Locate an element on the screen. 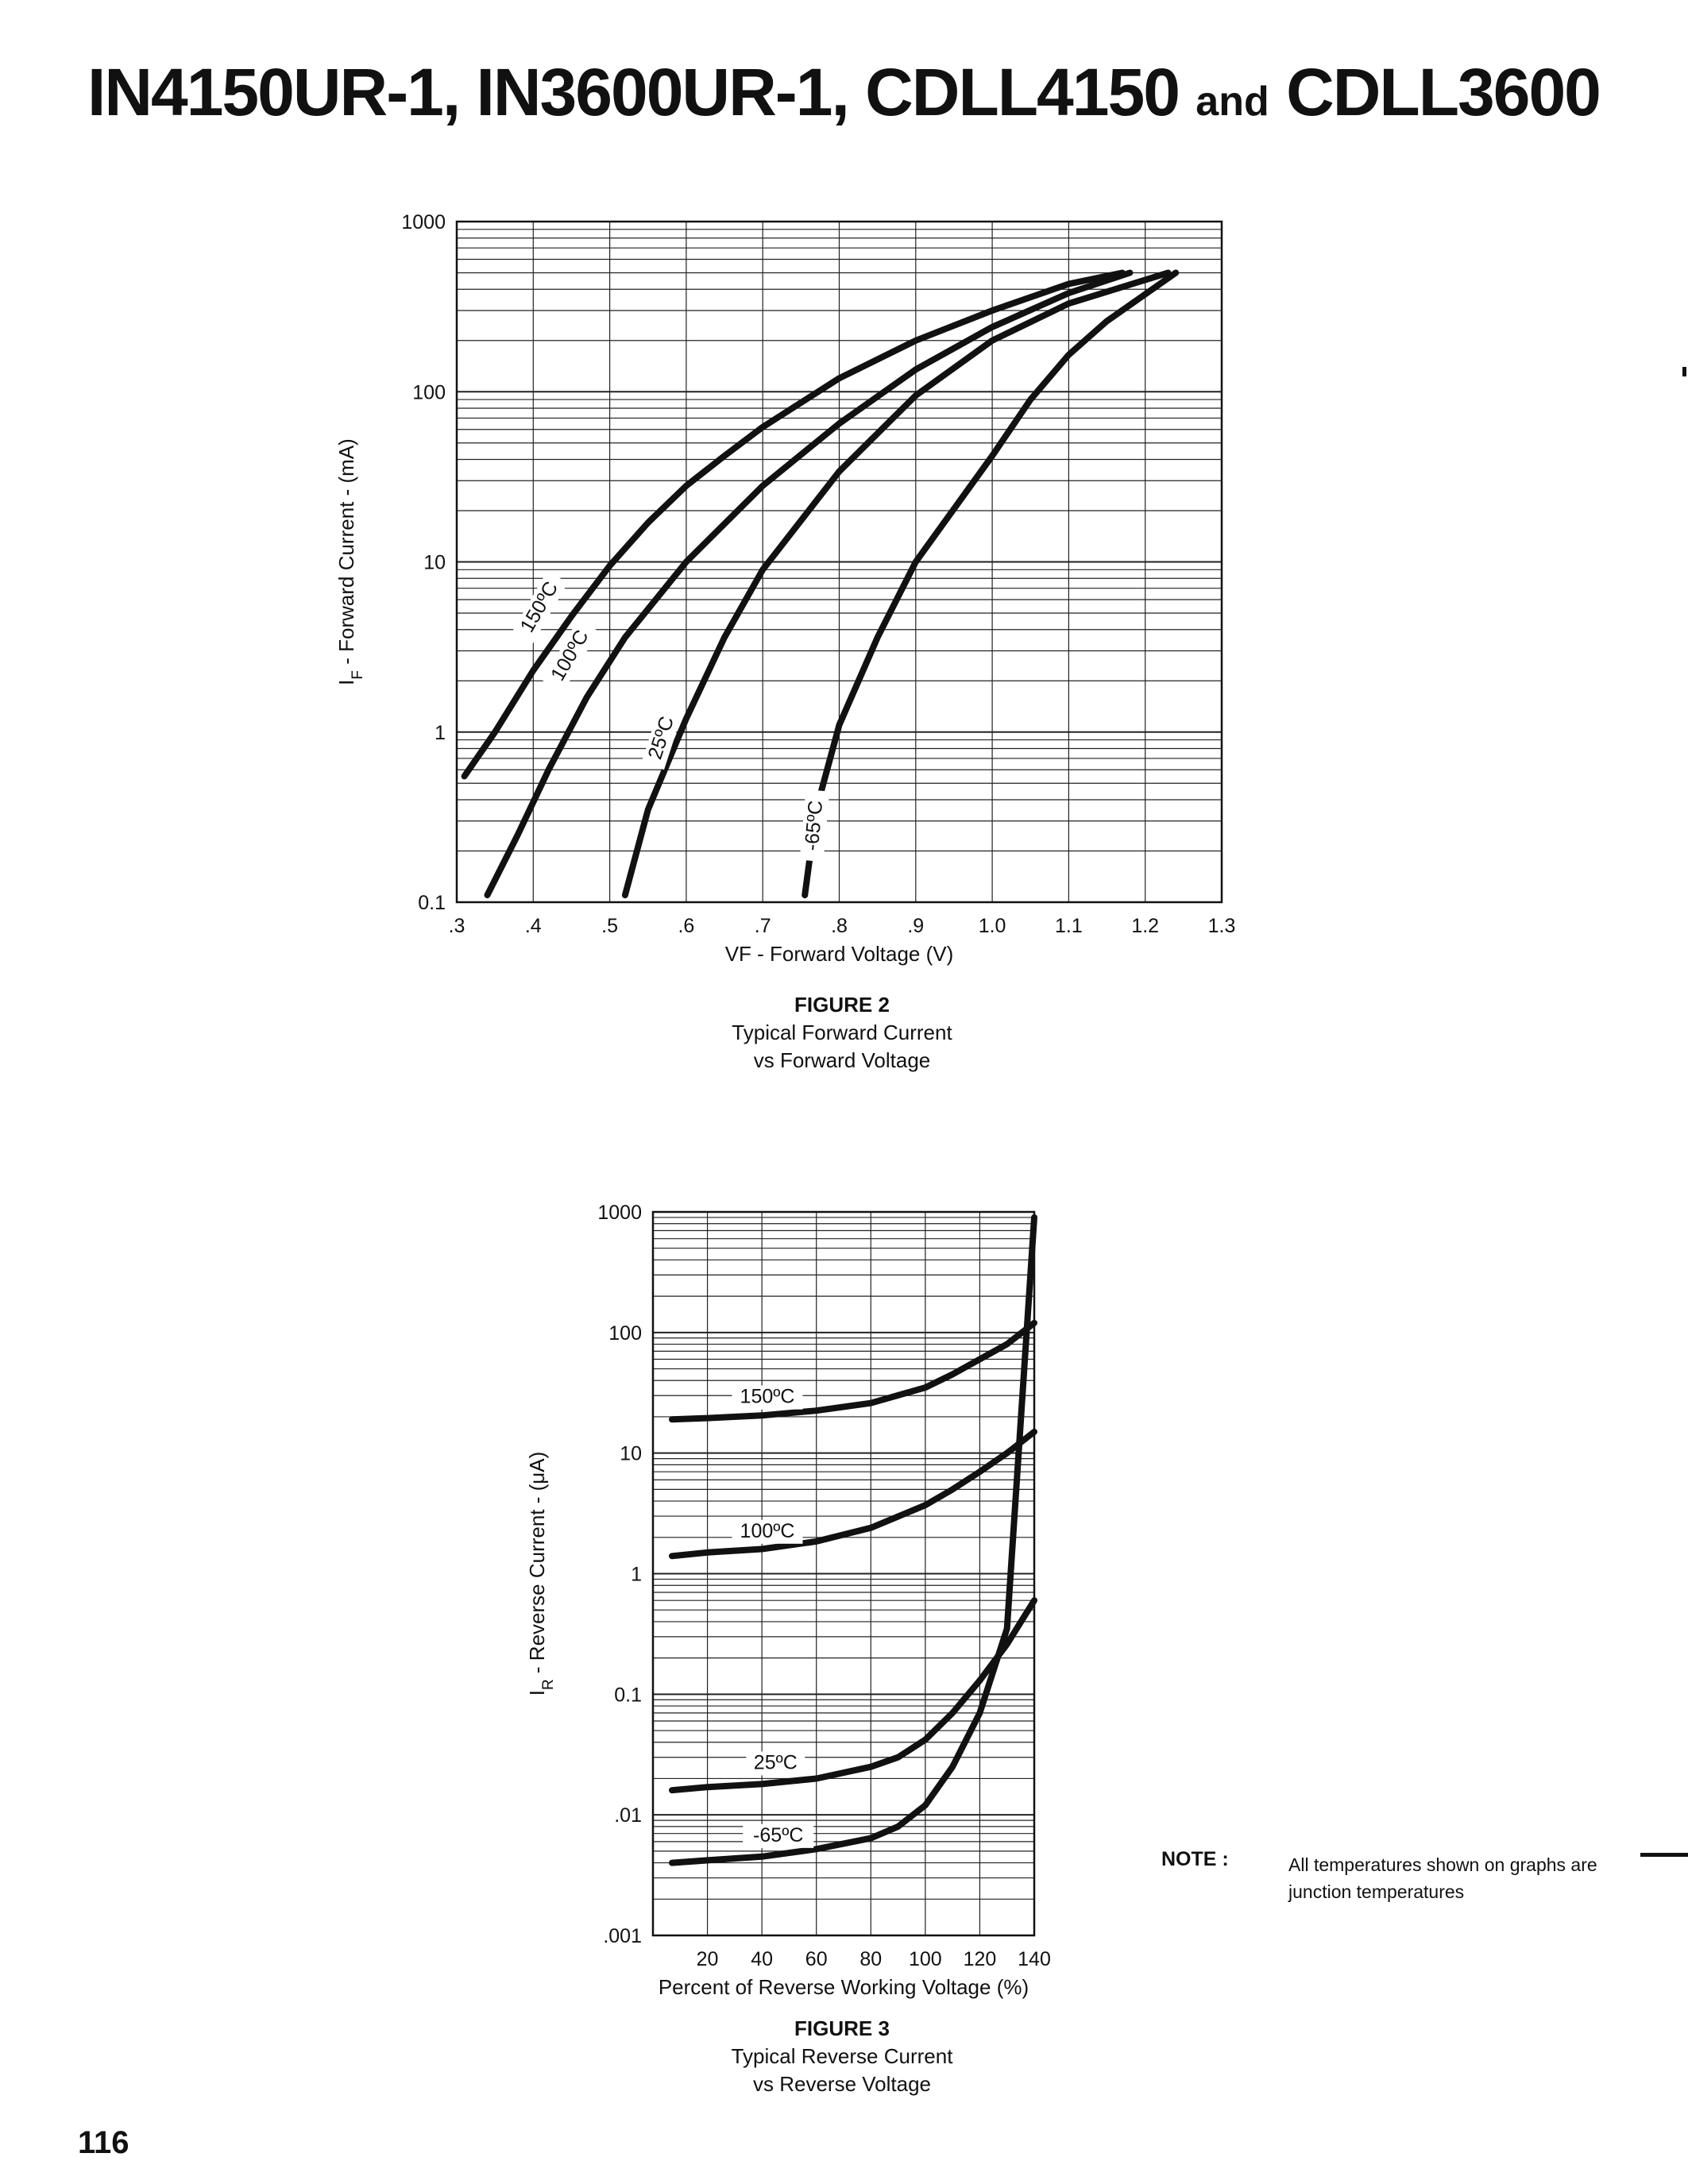 The width and height of the screenshot is (1688, 2184). fig3-x-tick-label: 80 is located at coordinates (870, 1959).